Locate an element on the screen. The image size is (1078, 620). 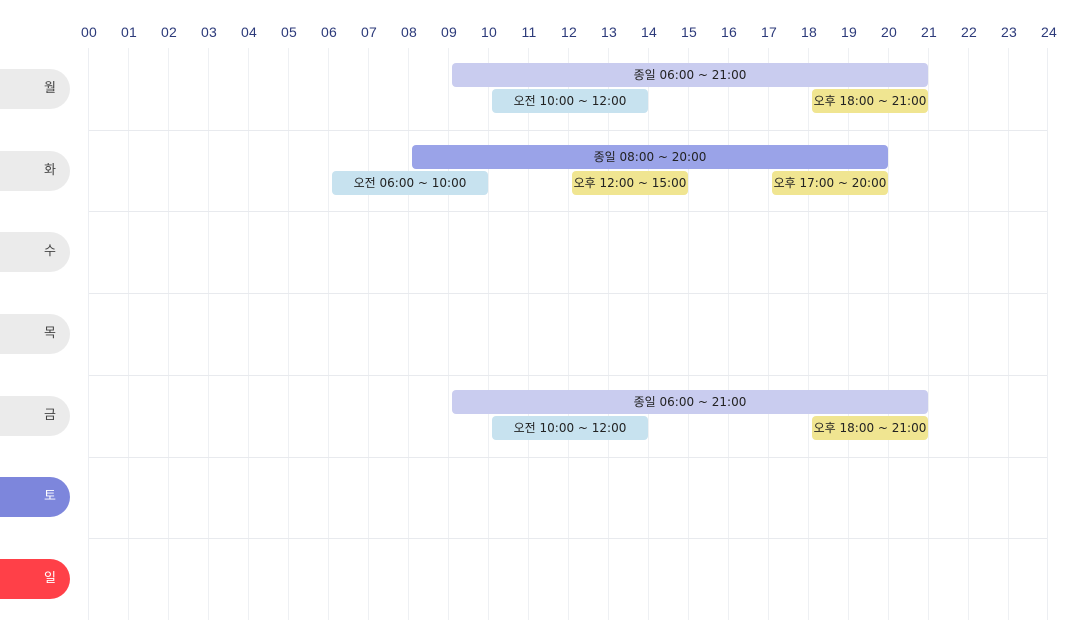
hour-label: 12 is located at coordinates (569, 32).